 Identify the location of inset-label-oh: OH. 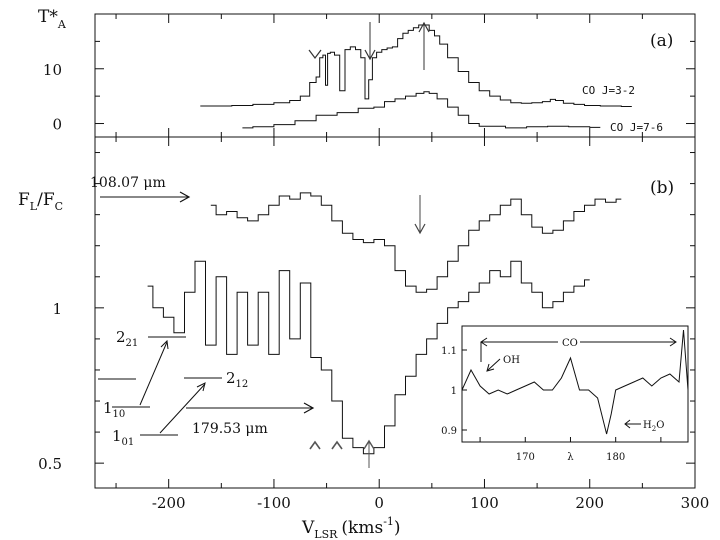
(511, 360).